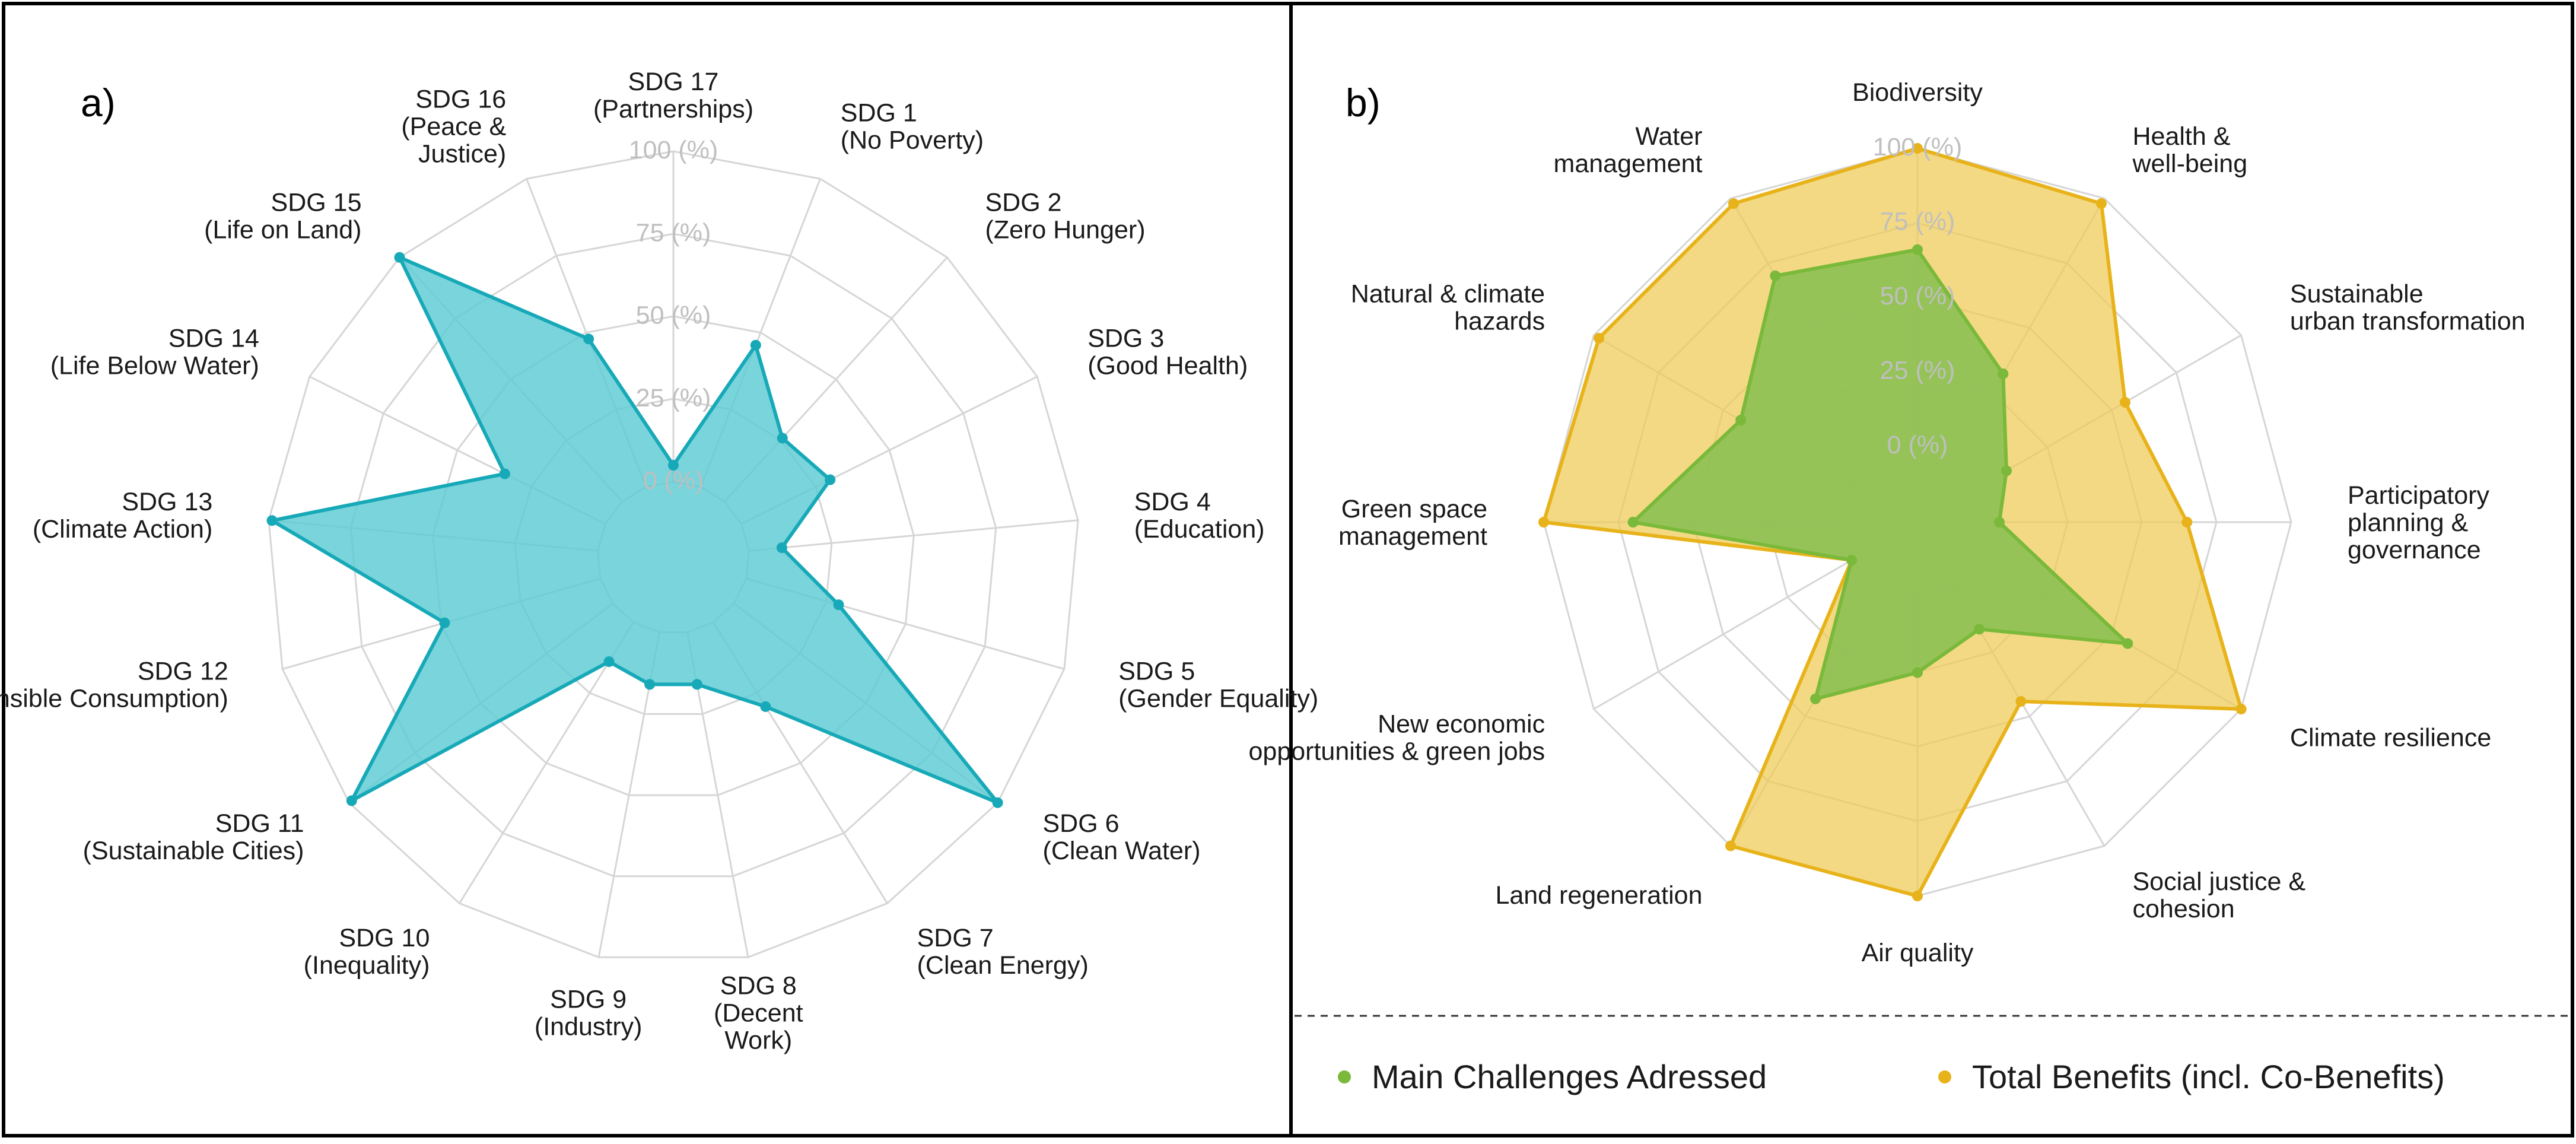 This screenshot has height=1144, width=2576. Describe the element at coordinates (589, 1027) in the screenshot. I see `category-label-9-line-1: (Industry)` at that location.